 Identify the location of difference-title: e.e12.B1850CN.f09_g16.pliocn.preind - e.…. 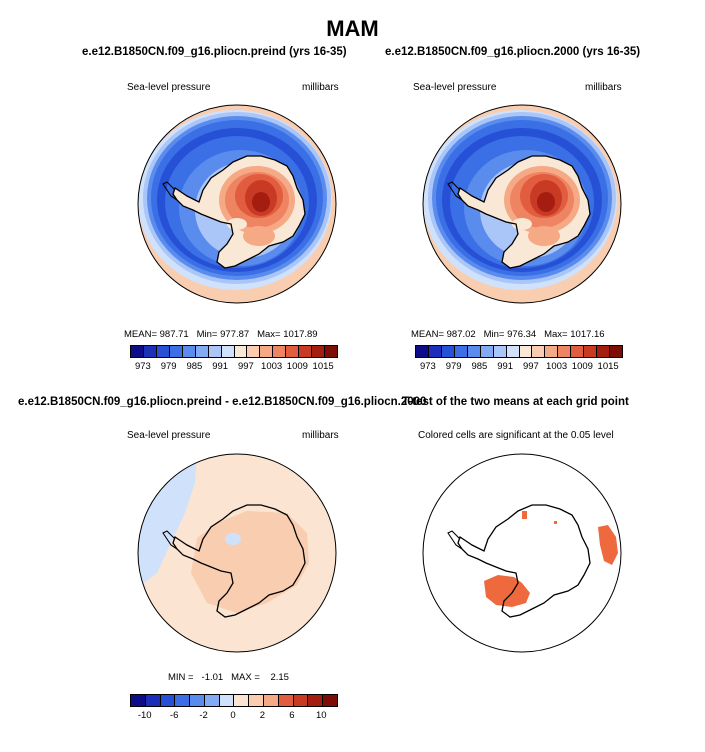
(222, 402).